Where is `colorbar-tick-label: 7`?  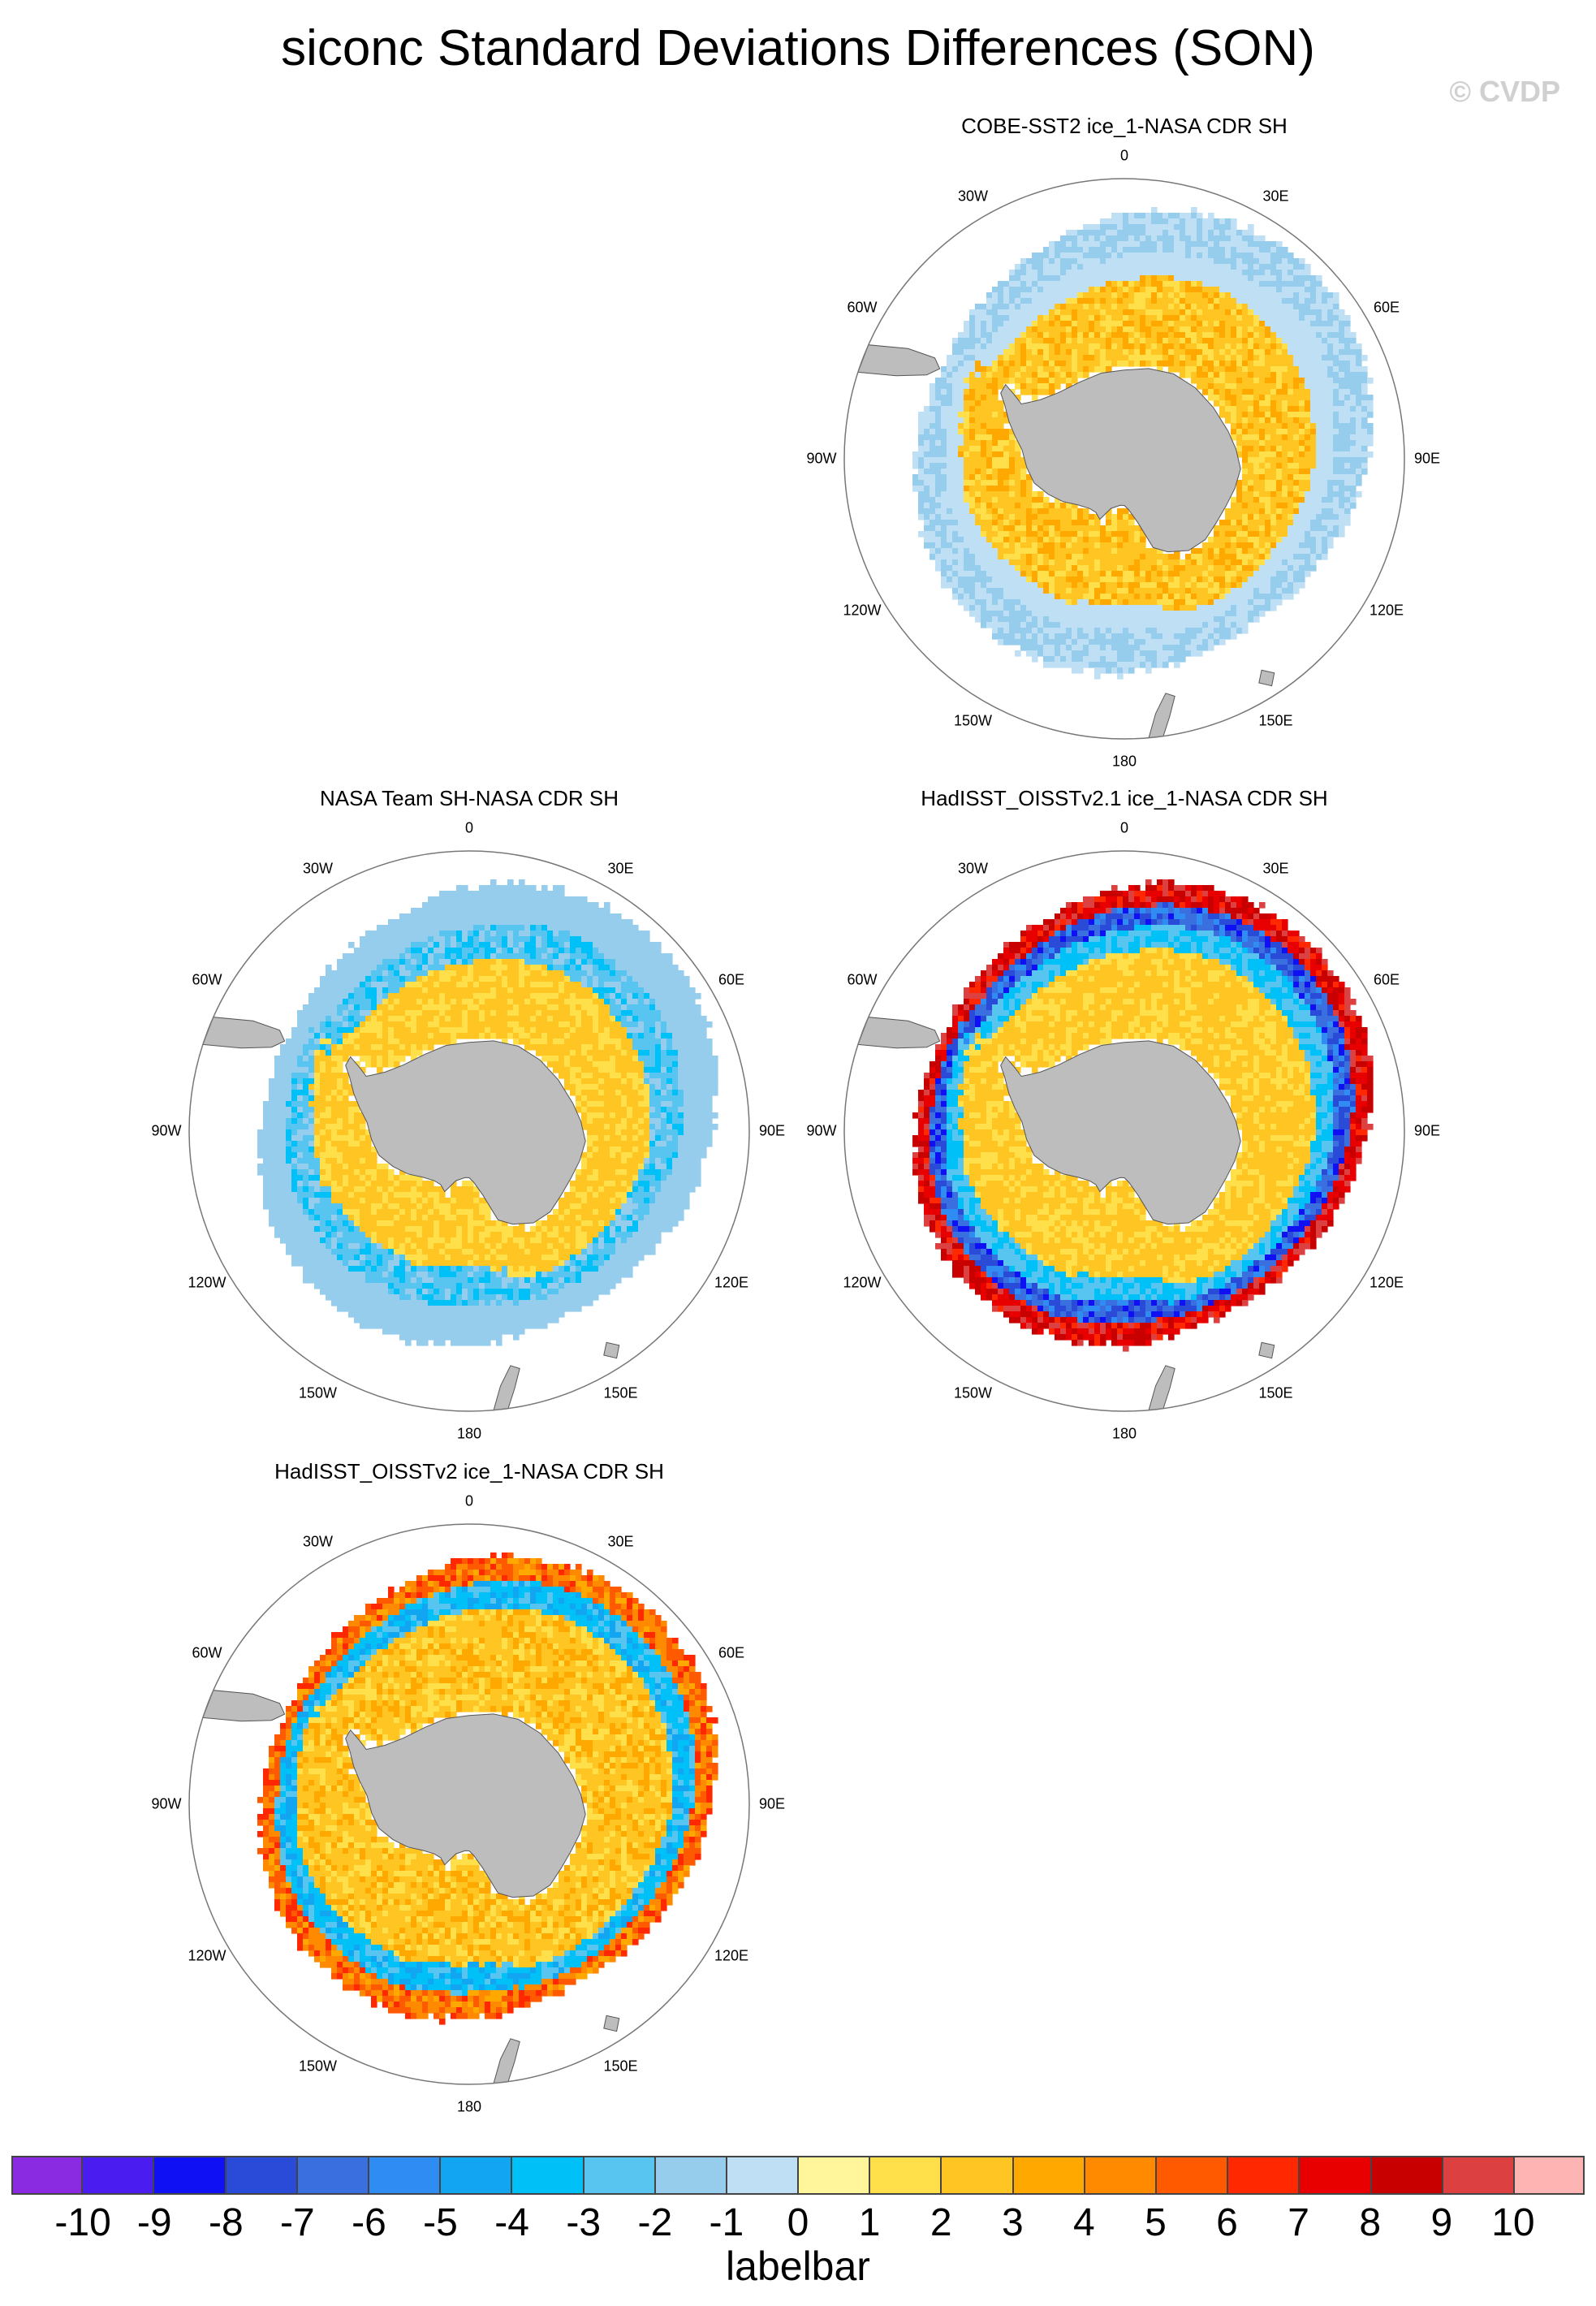 colorbar-tick-label: 7 is located at coordinates (1298, 2223).